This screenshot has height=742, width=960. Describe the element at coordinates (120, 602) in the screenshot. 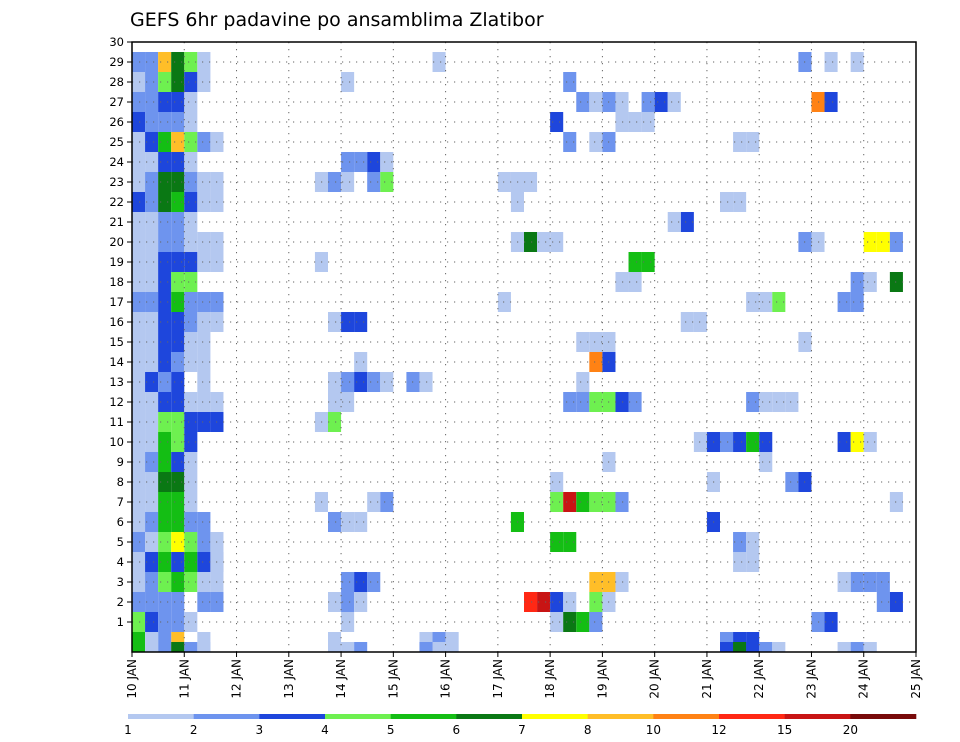

I see `y-tick-label: 2` at that location.